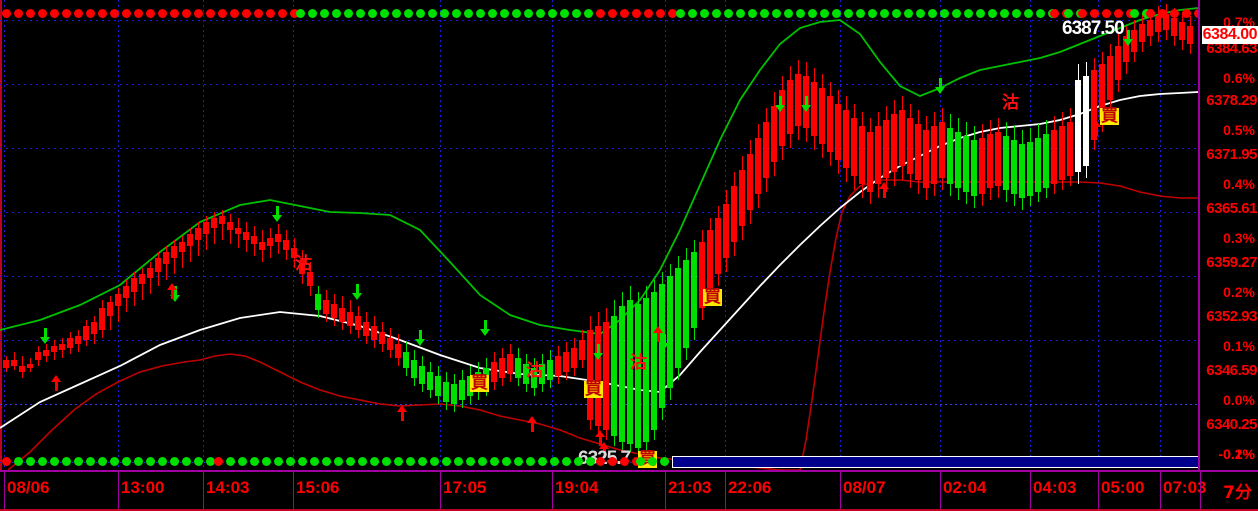 This screenshot has width=1258, height=511. I want to click on horizontal-gridline, so click(600, 84).